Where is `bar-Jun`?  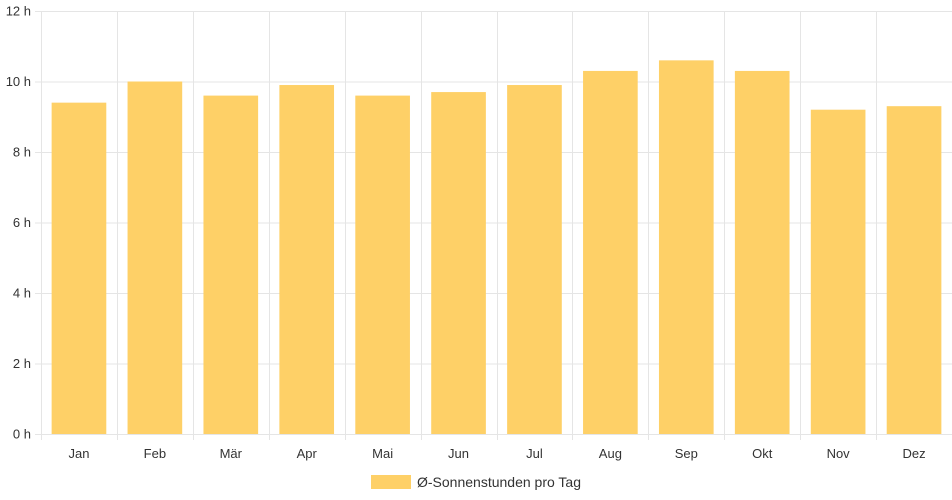
bar-Jun is located at coordinates (458, 263).